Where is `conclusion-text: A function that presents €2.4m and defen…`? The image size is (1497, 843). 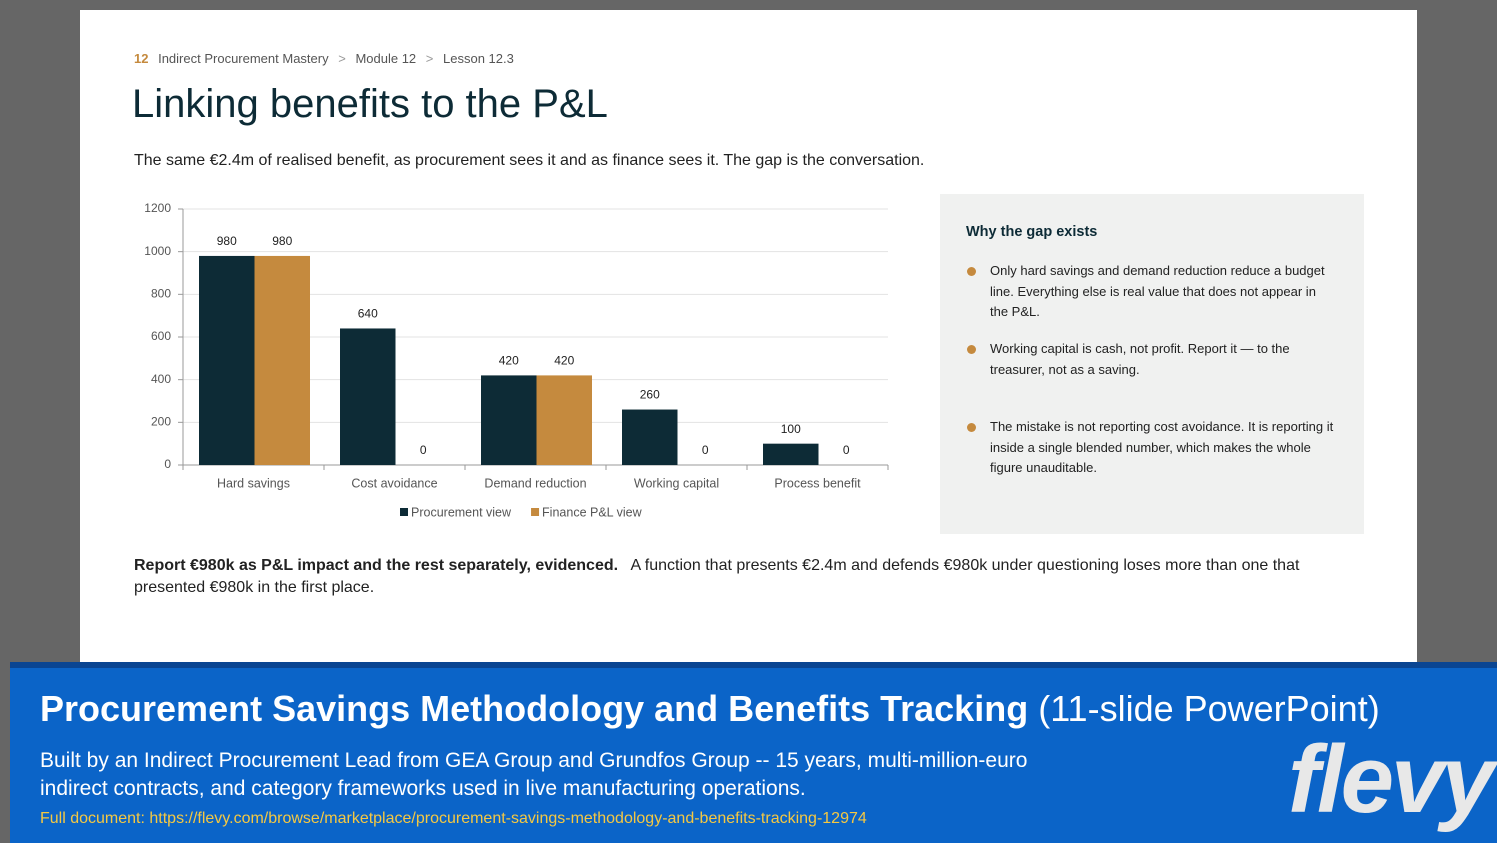
conclusion-text: A function that presents €2.4m and defen… is located at coordinates (717, 576).